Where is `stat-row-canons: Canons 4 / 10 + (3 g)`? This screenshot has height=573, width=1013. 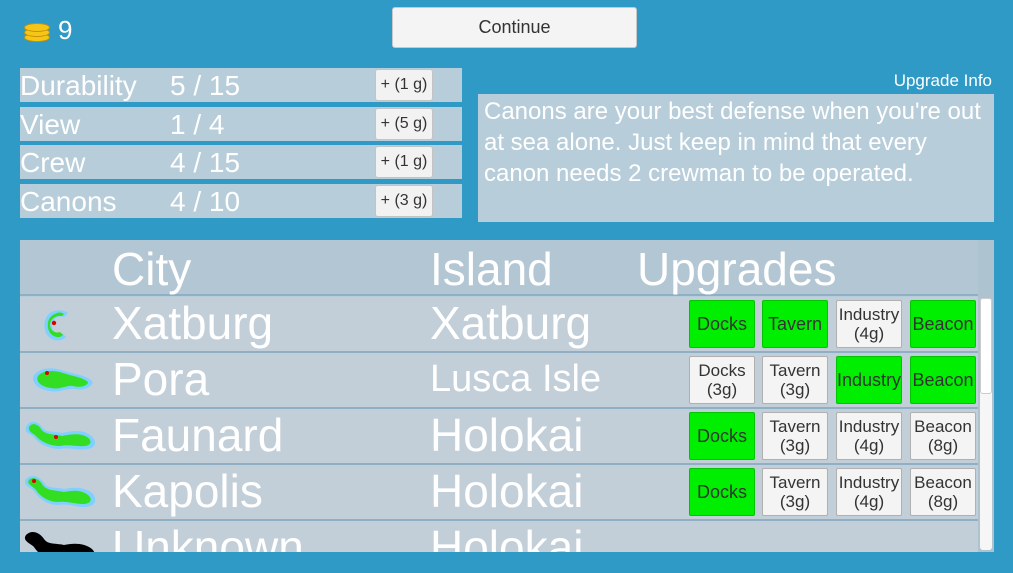 stat-row-canons: Canons 4 / 10 + (3 g) is located at coordinates (241, 200).